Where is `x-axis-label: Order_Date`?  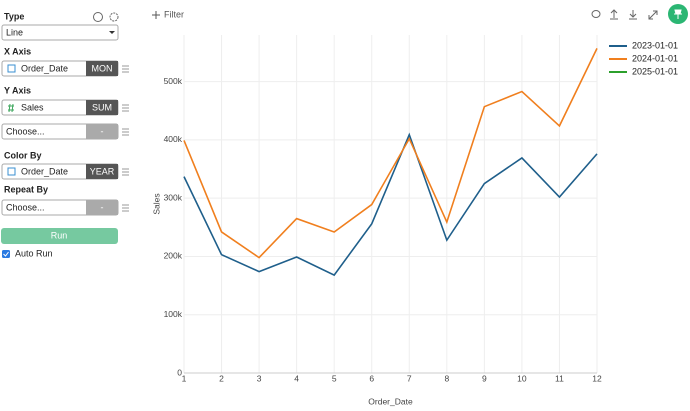 x-axis-label: Order_Date is located at coordinates (390, 401).